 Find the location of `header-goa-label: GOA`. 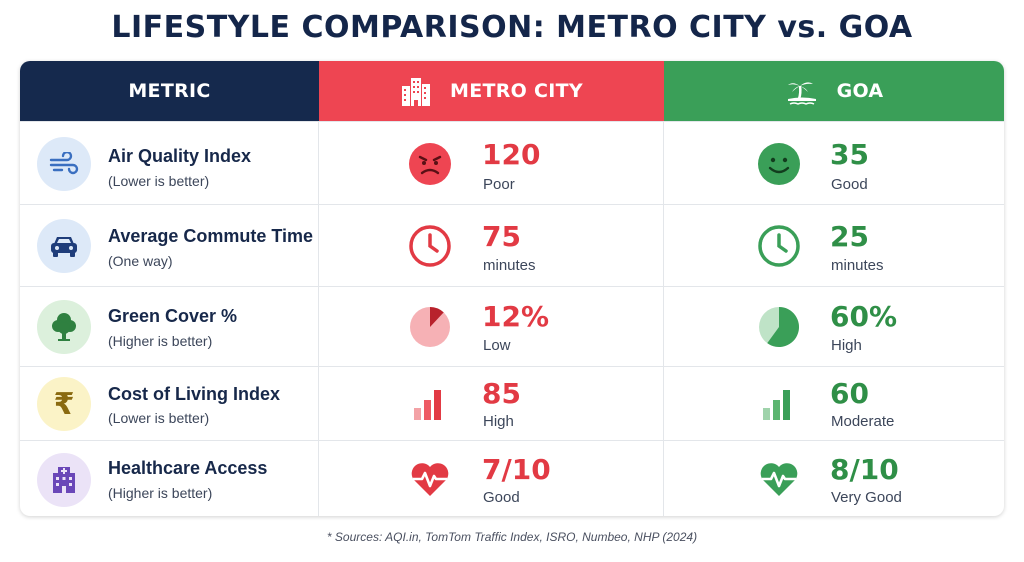

header-goa-label: GOA is located at coordinates (860, 91).